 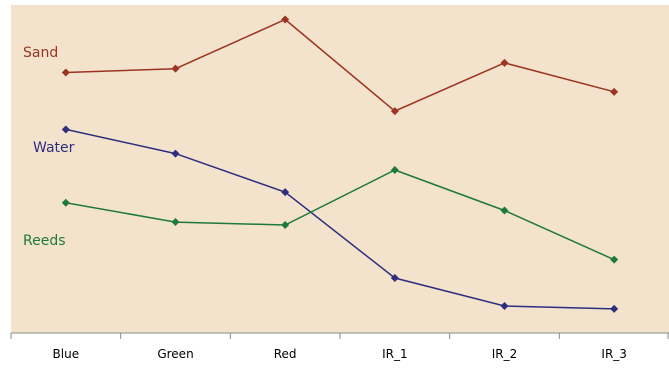 I want to click on series-label-water: Water, so click(x=54, y=148).